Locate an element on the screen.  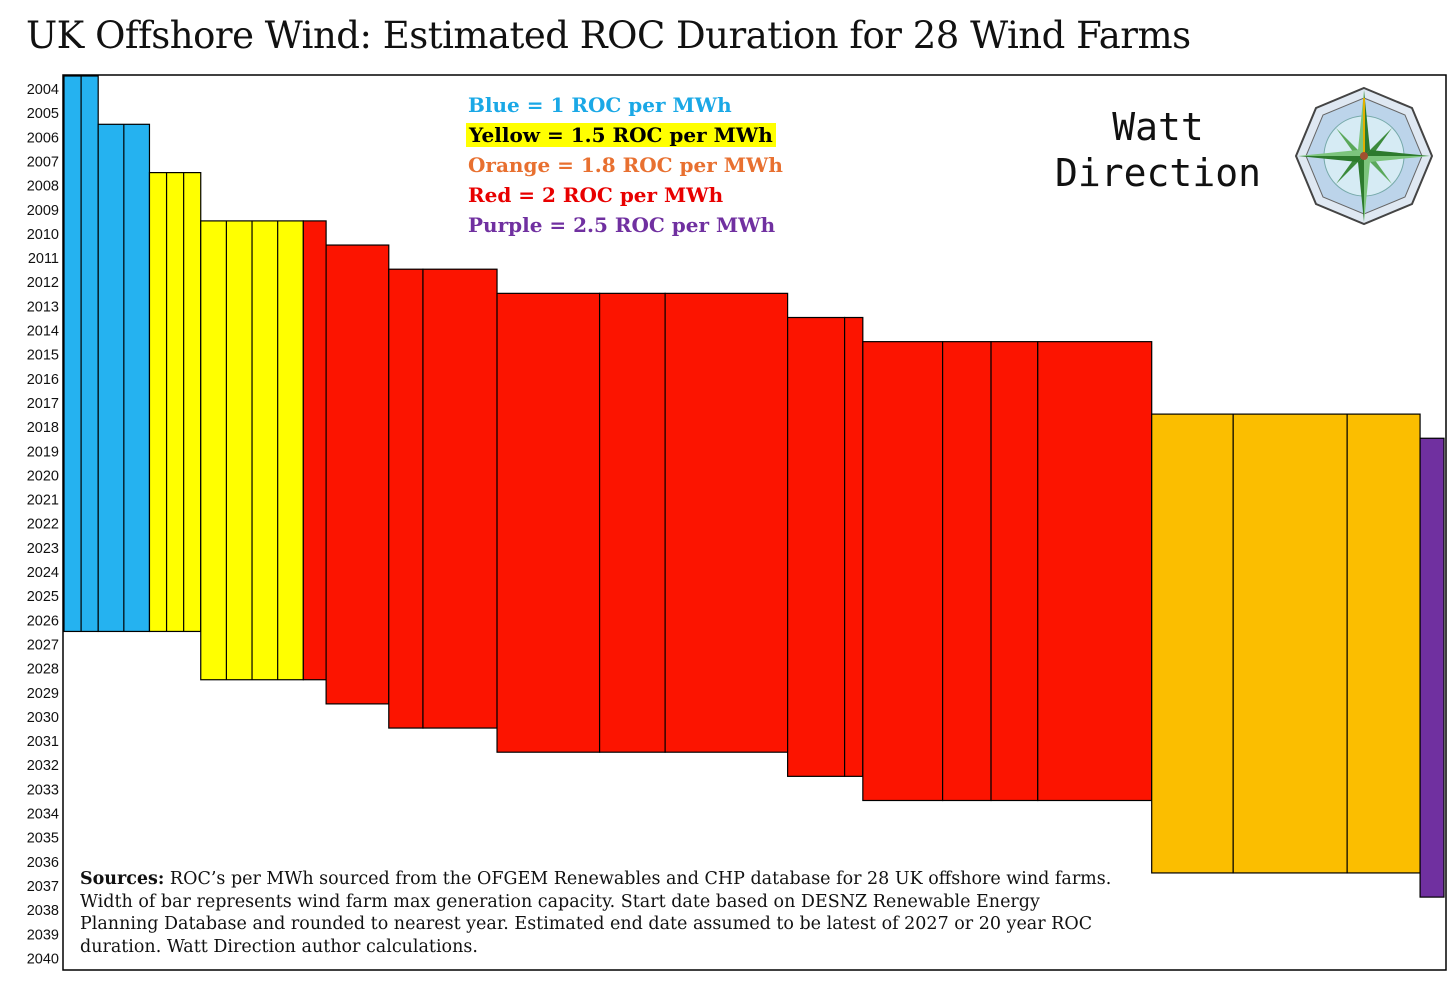
y-tick-label: 2031 is located at coordinates (43, 742).